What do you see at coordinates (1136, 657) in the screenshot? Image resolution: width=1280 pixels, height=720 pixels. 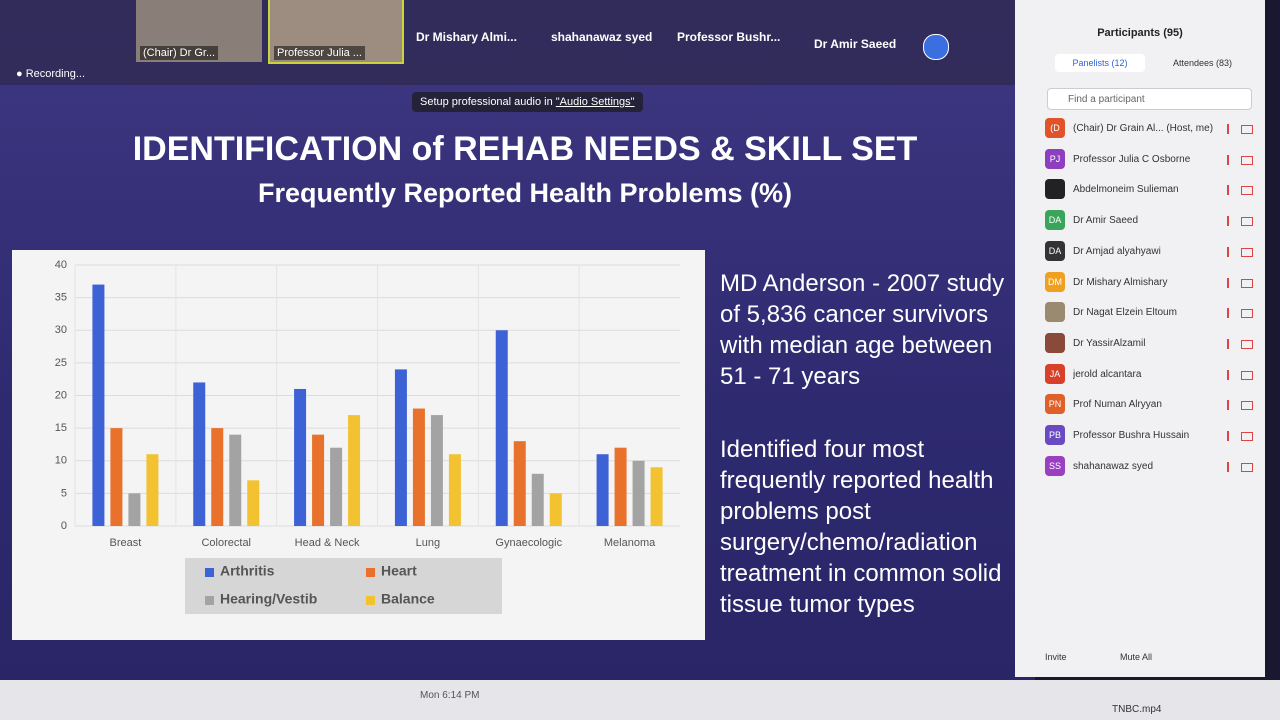 I see `mute-all-button: Mute All` at bounding box center [1136, 657].